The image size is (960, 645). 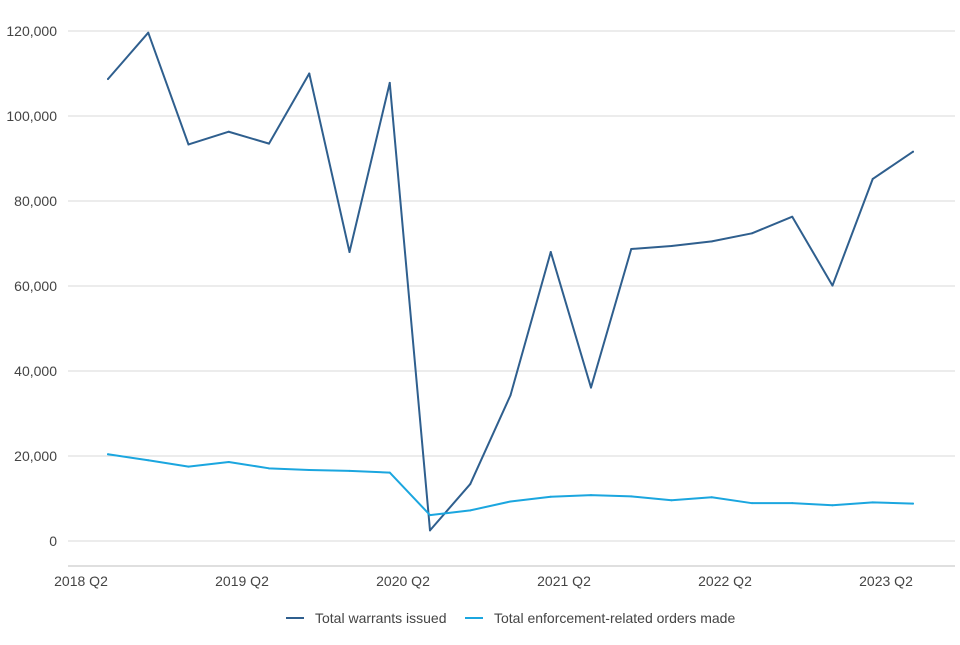 I want to click on y-axis: 0 20,000 40,000 60,000 80,000 100,000 120,000, so click(x=31, y=286).